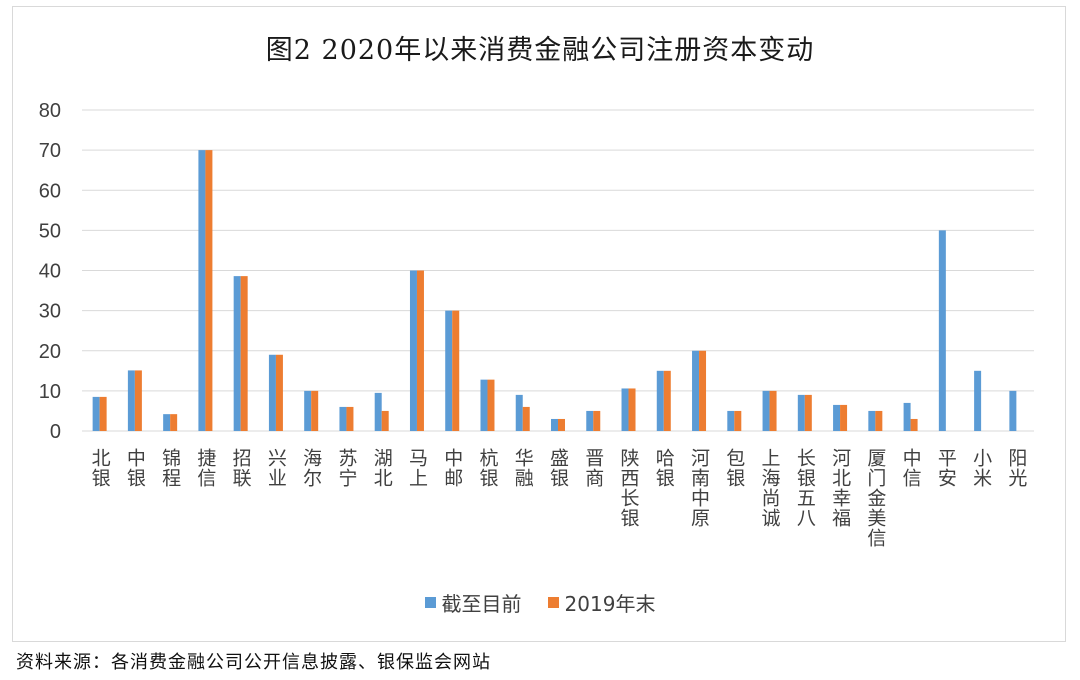 The height and width of the screenshot is (680, 1080). I want to click on x-tick-label: 河北幸福, so click(840, 488).